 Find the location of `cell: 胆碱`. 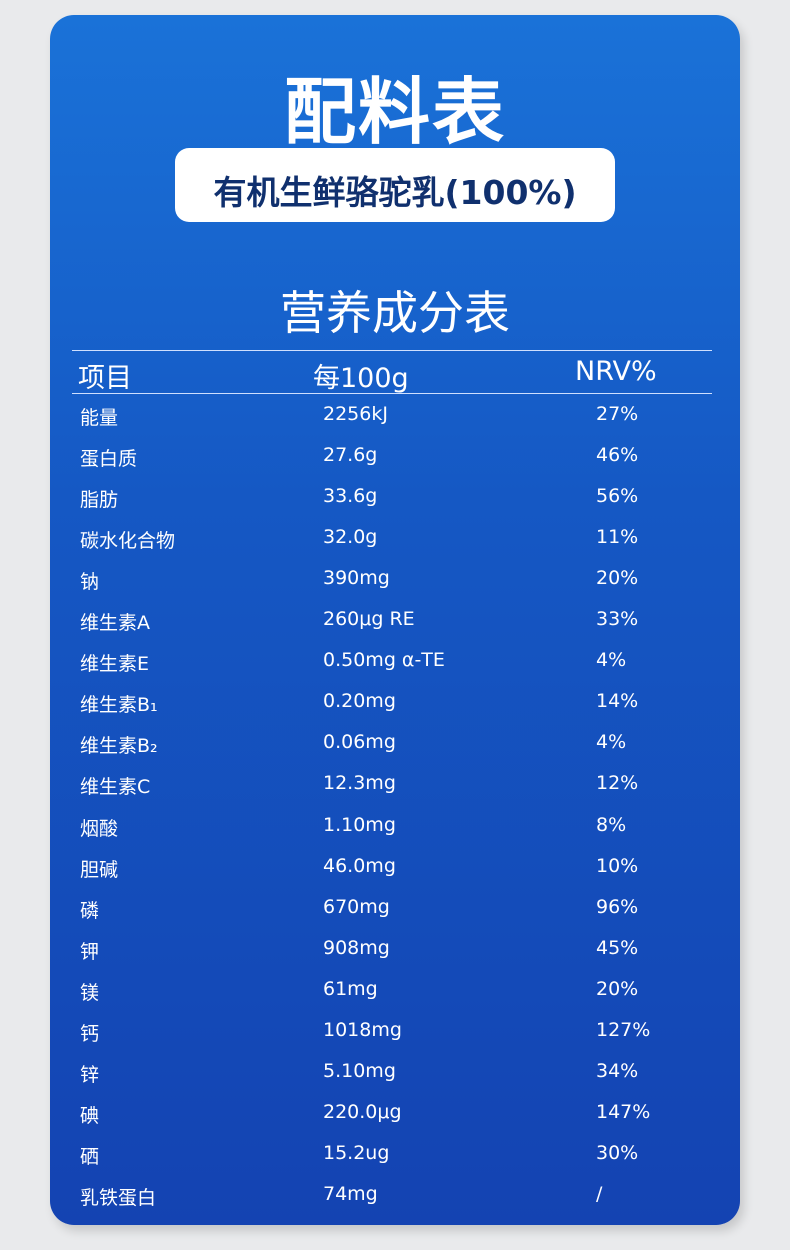

cell: 胆碱 is located at coordinates (99, 869).